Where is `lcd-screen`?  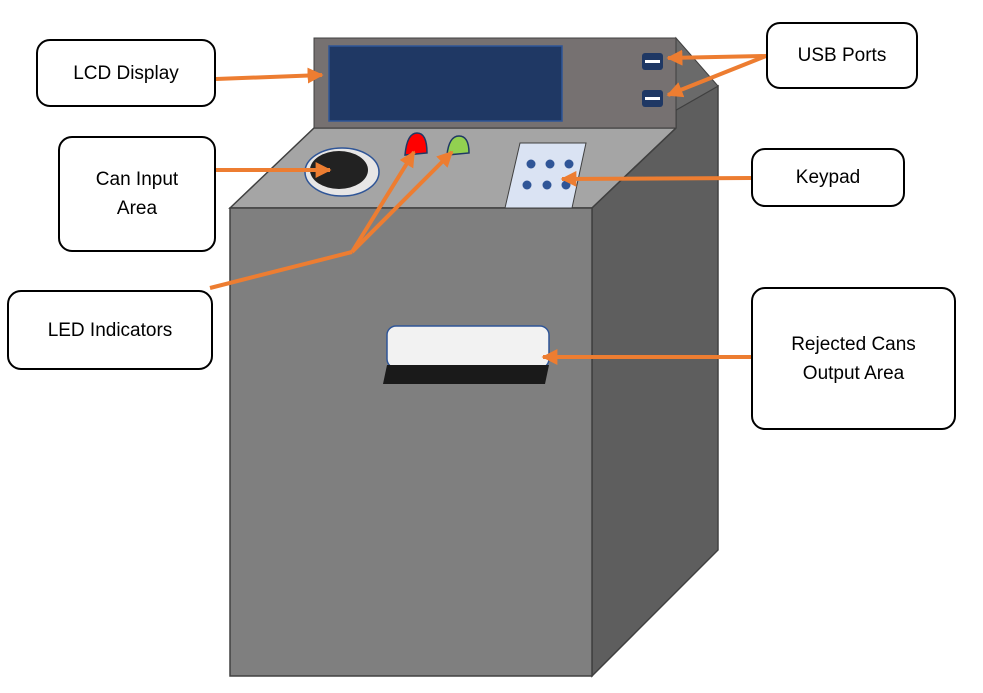 lcd-screen is located at coordinates (445, 83).